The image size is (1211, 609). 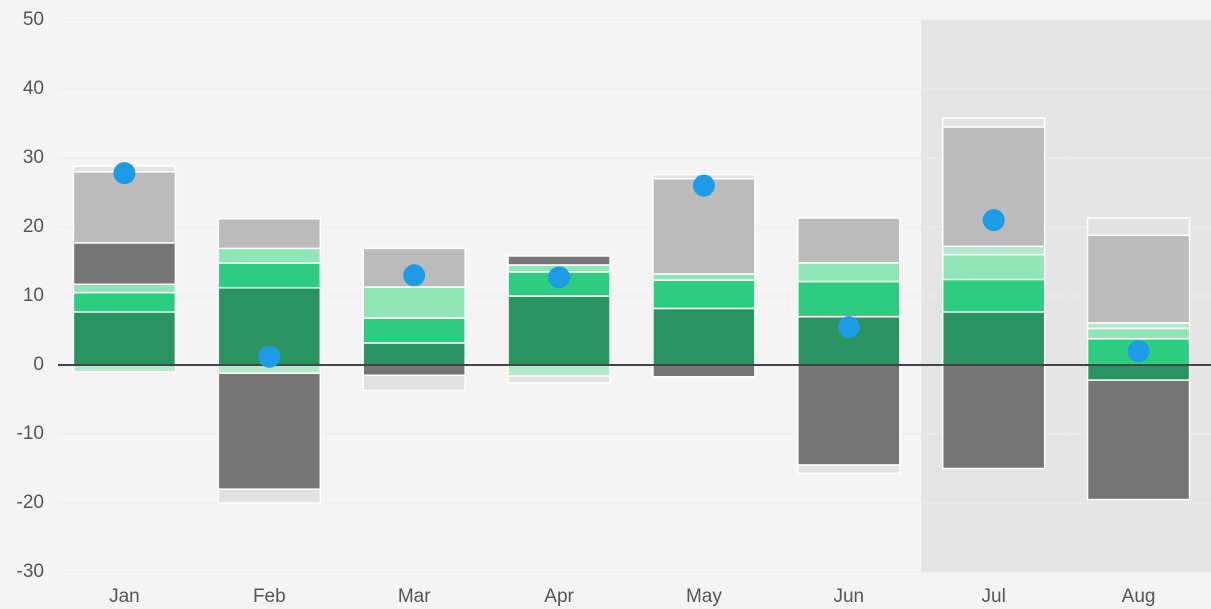 I want to click on x-tick-label: Jun, so click(x=848, y=596).